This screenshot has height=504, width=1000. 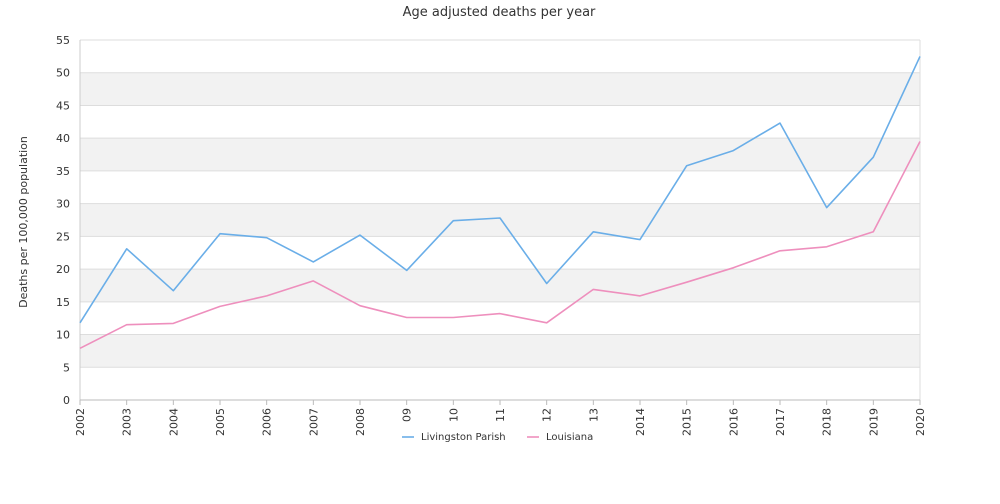 What do you see at coordinates (23, 222) in the screenshot?
I see `y-axis-label: Deaths per 100,000 population` at bounding box center [23, 222].